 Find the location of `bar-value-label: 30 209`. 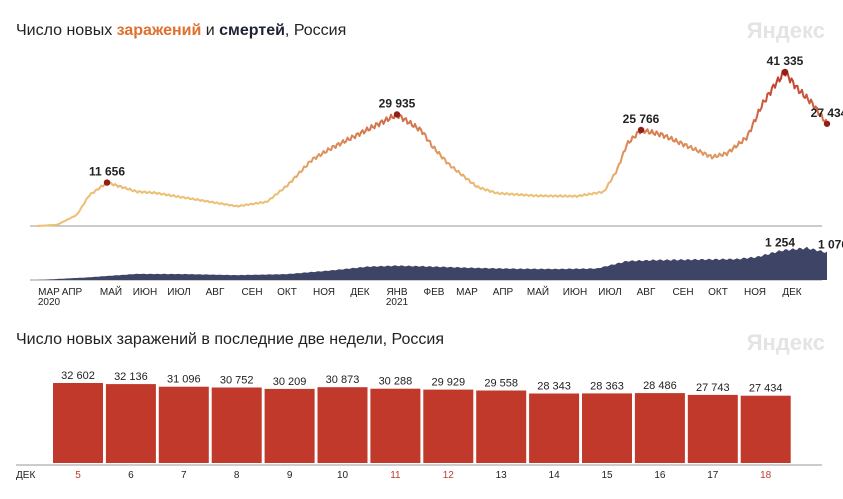

bar-value-label: 30 209 is located at coordinates (290, 382).